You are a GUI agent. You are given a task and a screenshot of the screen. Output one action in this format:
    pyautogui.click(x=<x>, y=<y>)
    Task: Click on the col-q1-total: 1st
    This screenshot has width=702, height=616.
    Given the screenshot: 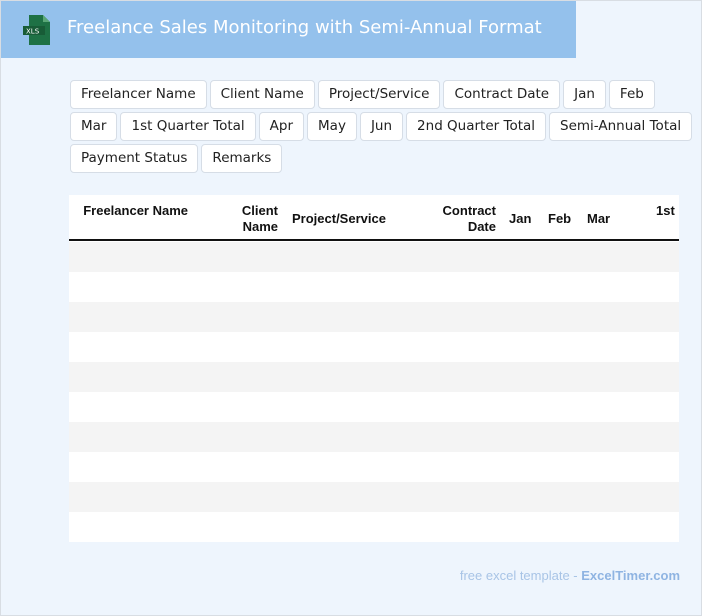 What is the action you would take?
    pyautogui.click(x=665, y=210)
    